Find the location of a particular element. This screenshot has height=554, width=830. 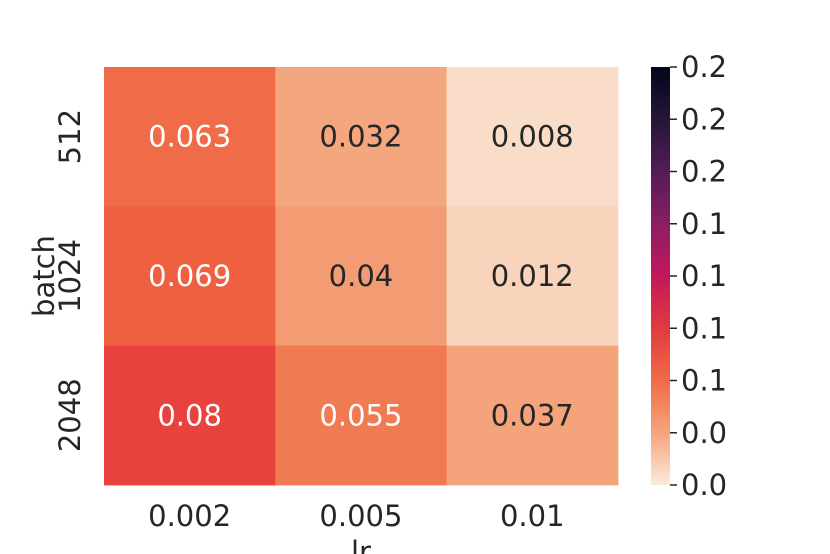

colorbar: 0.2 0.2 0.2 0.1 0.1 0.1 0.1 0.0 0.0 is located at coordinates (689, 276).